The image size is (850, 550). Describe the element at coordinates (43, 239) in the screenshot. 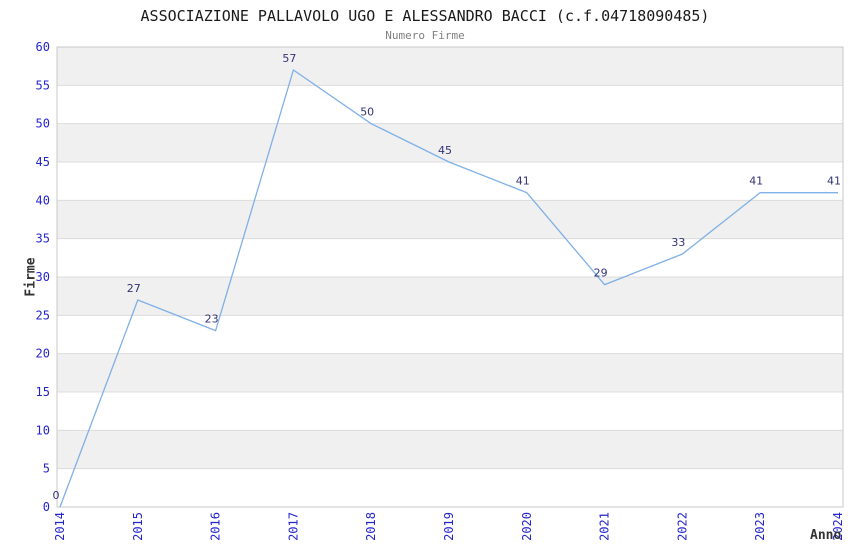

I see `y-tick-label: 35` at that location.